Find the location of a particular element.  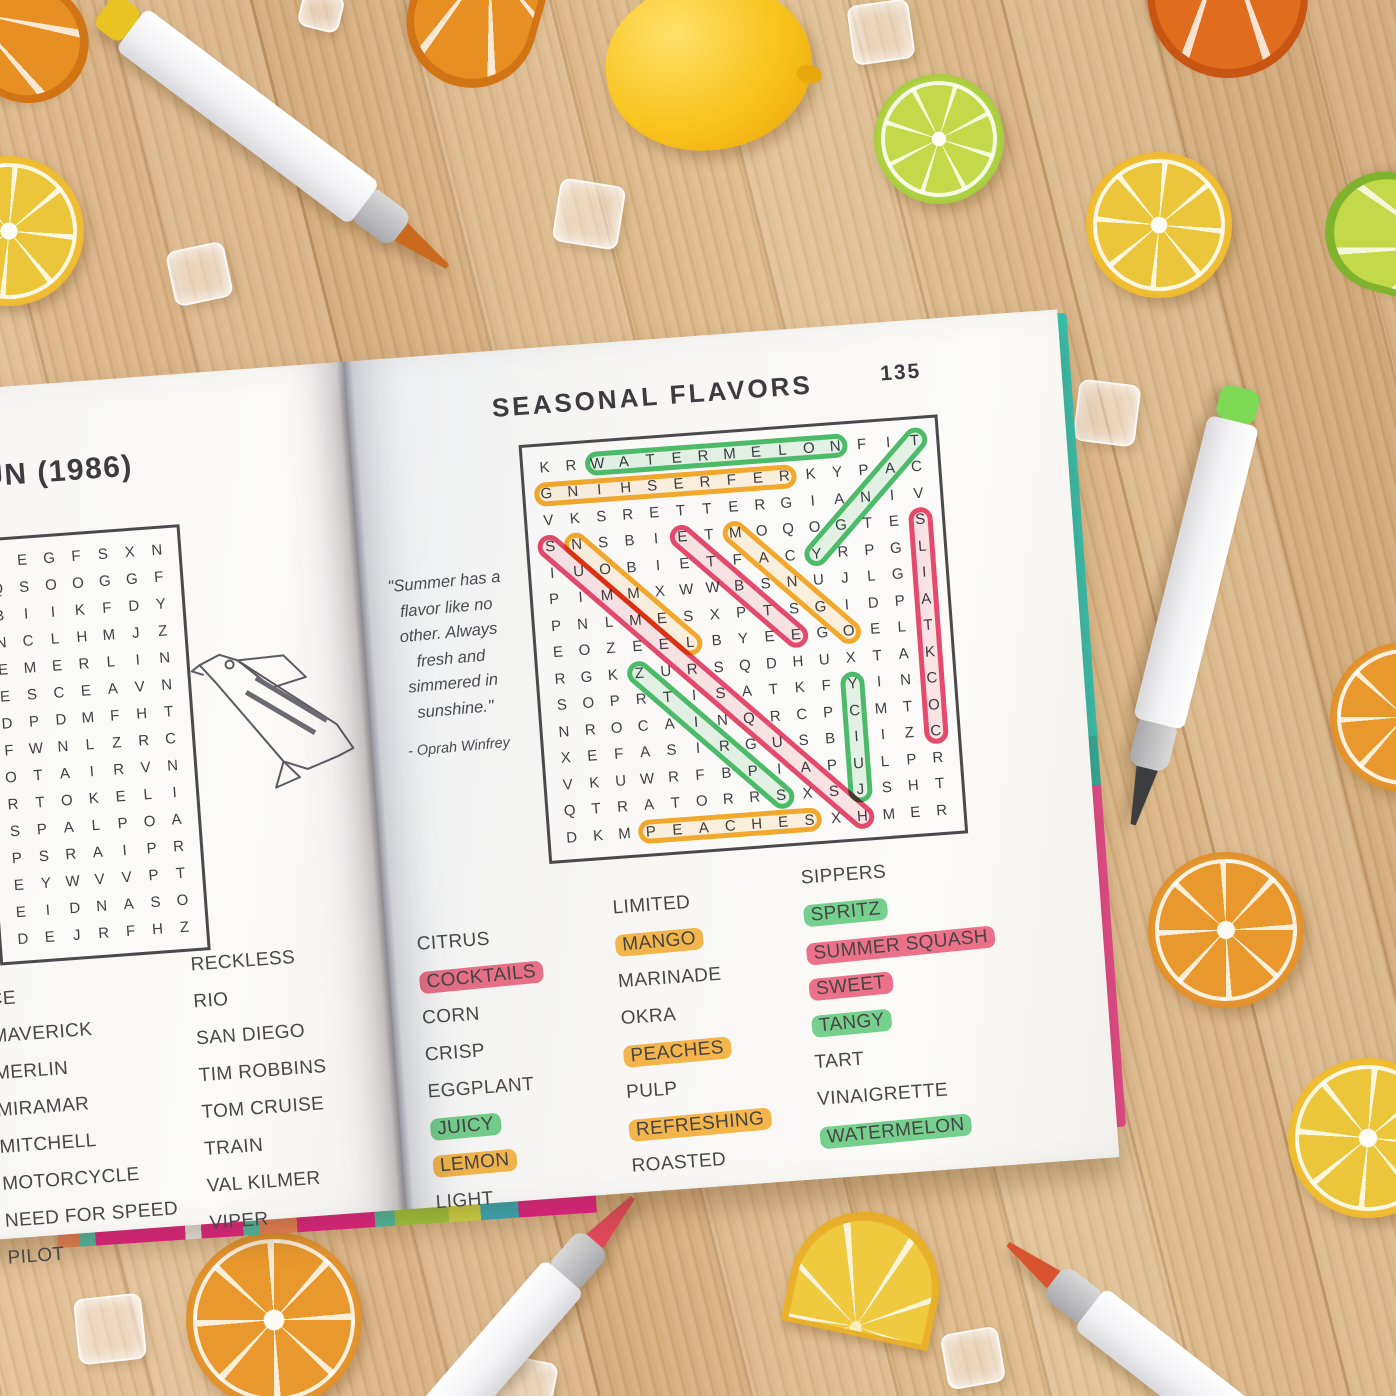

found-word-mark-mango is located at coordinates (792, 582).